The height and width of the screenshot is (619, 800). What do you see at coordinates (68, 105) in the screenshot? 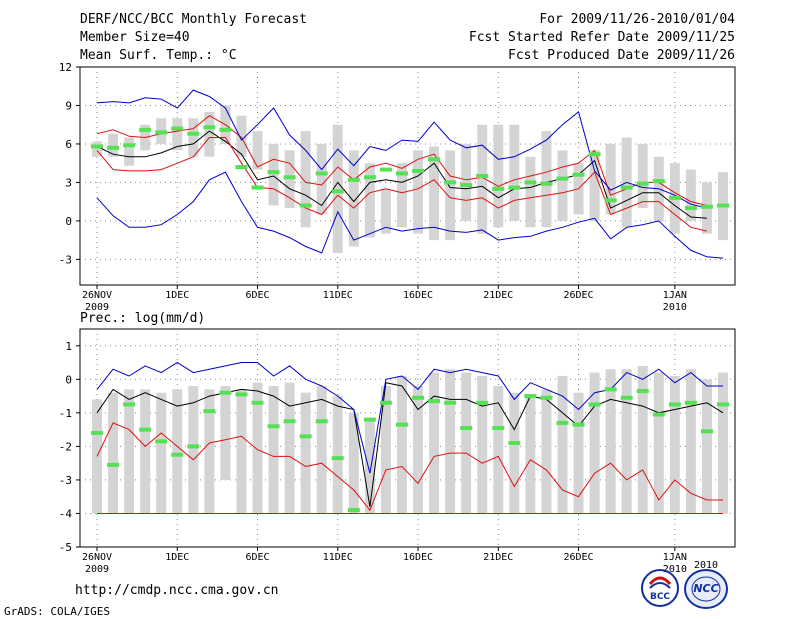
I see `y-tick-label: 9` at bounding box center [68, 105].